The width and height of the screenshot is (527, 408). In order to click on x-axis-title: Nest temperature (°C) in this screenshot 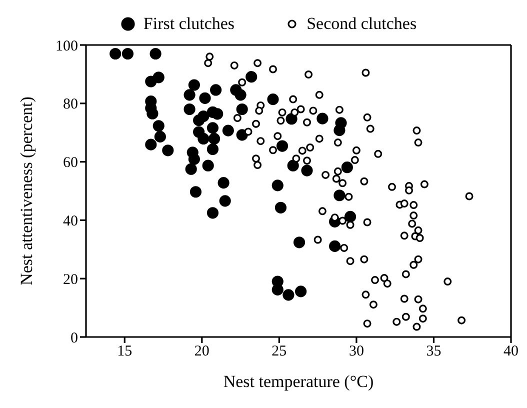, I will do `click(298, 381)`.